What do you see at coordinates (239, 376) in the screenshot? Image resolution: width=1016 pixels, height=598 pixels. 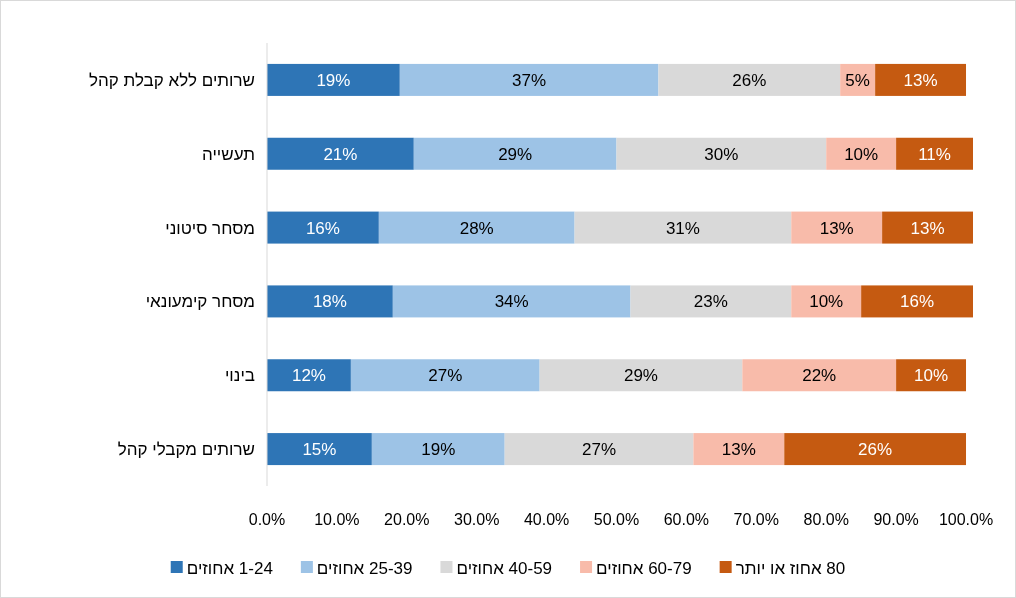 I see `y-tick-label: בינוי` at bounding box center [239, 376].